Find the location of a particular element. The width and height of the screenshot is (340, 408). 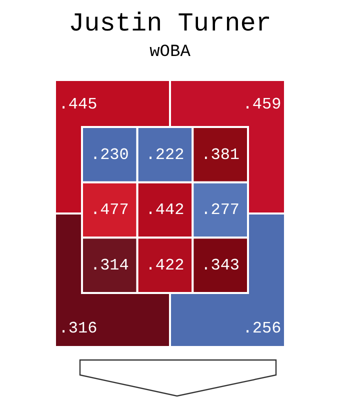

chart-title: Justin Turner is located at coordinates (170, 23).